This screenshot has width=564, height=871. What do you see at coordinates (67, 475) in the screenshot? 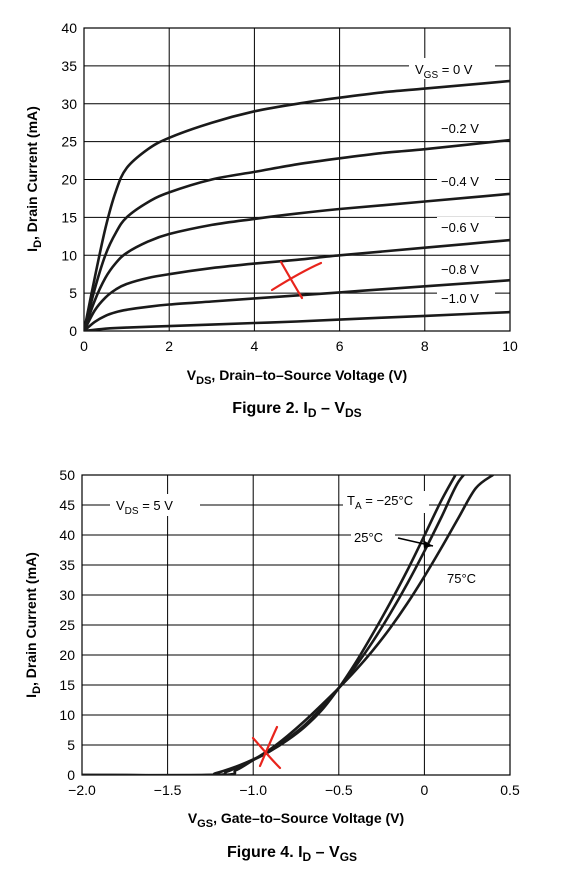
I see `chart2-y-tick-label: 50` at bounding box center [67, 475].